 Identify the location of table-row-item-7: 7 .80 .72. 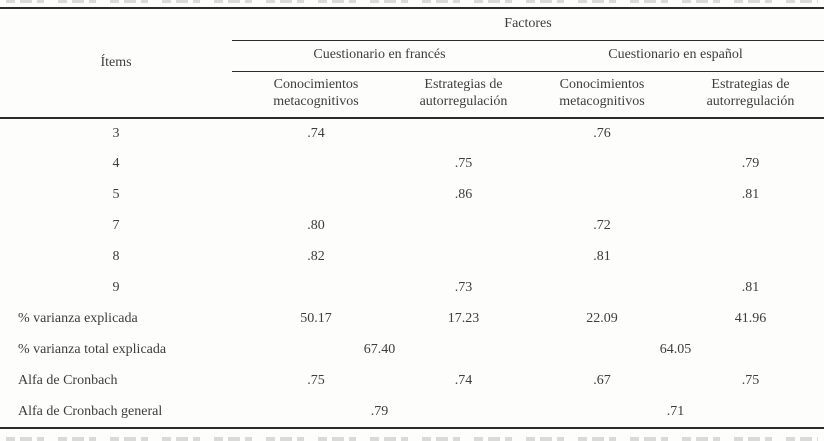
(412, 226).